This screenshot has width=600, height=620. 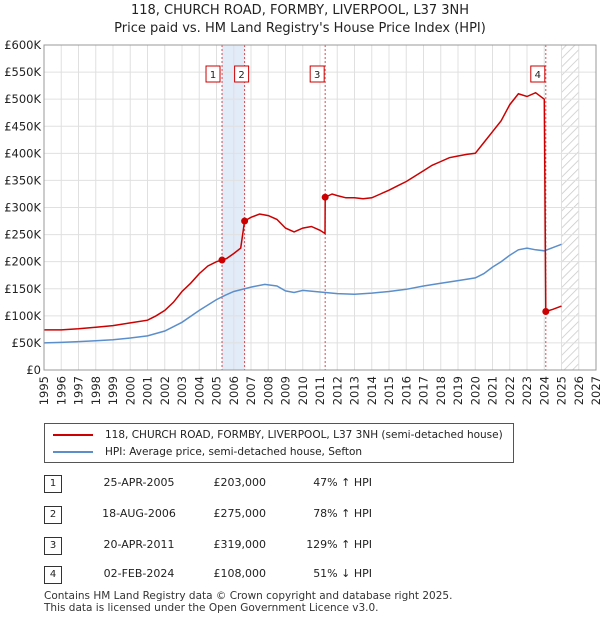 I want to click on x-tick-label: 2012, so click(x=337, y=390).